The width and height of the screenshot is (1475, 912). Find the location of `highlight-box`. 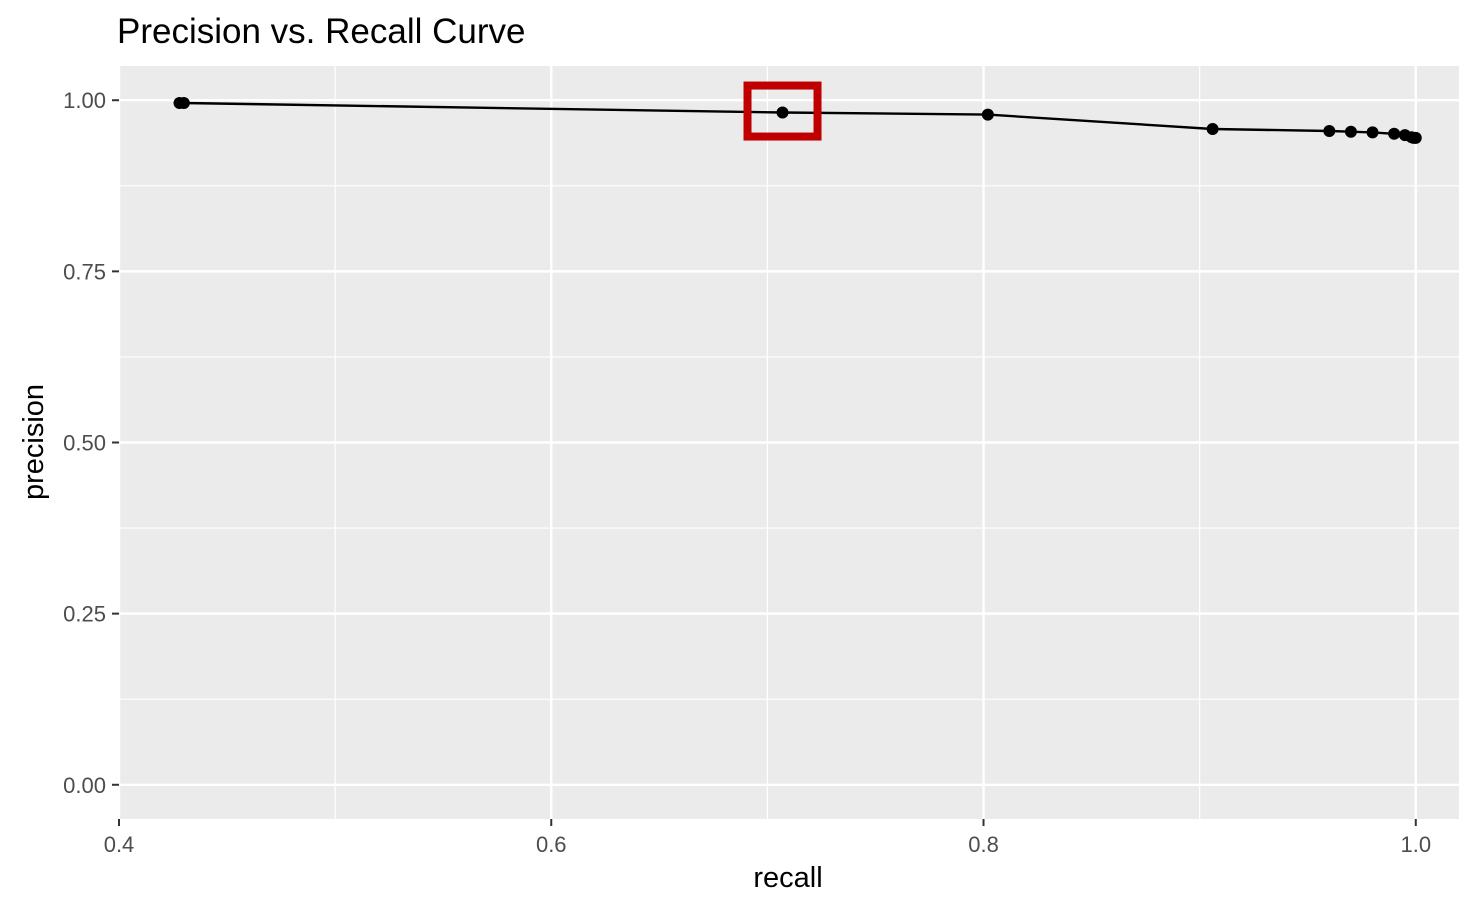

highlight-box is located at coordinates (782, 111).